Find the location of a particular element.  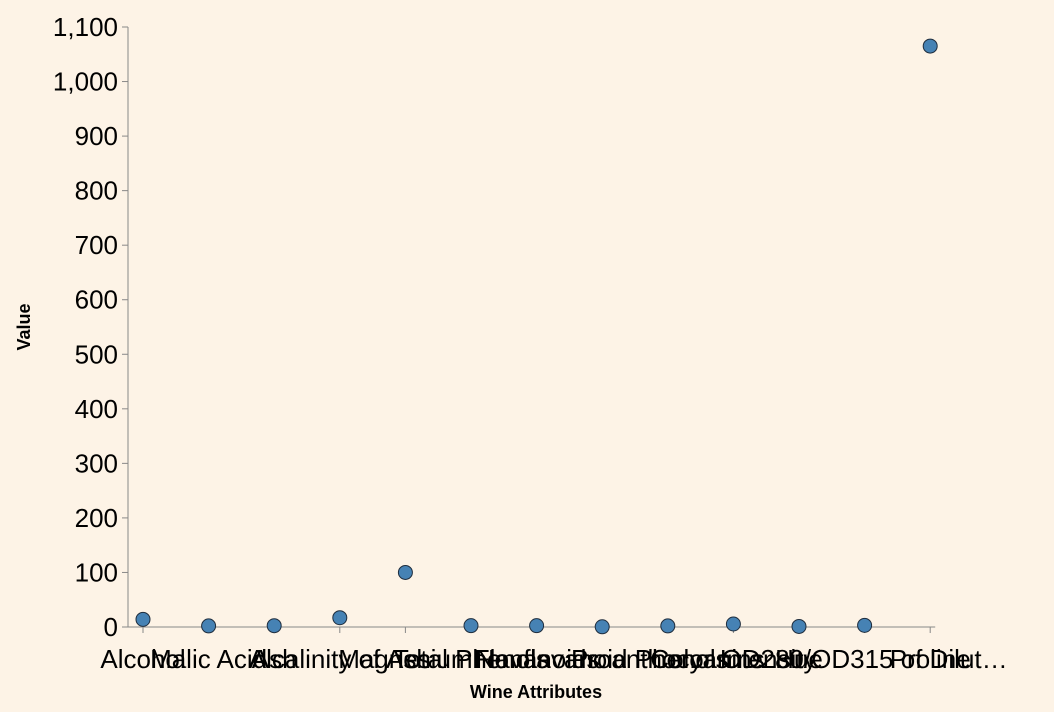

y-tick-label: 900 is located at coordinates (96, 136).